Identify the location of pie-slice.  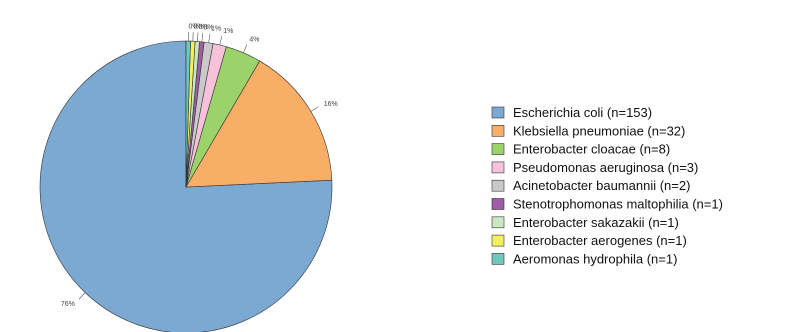
(259, 124).